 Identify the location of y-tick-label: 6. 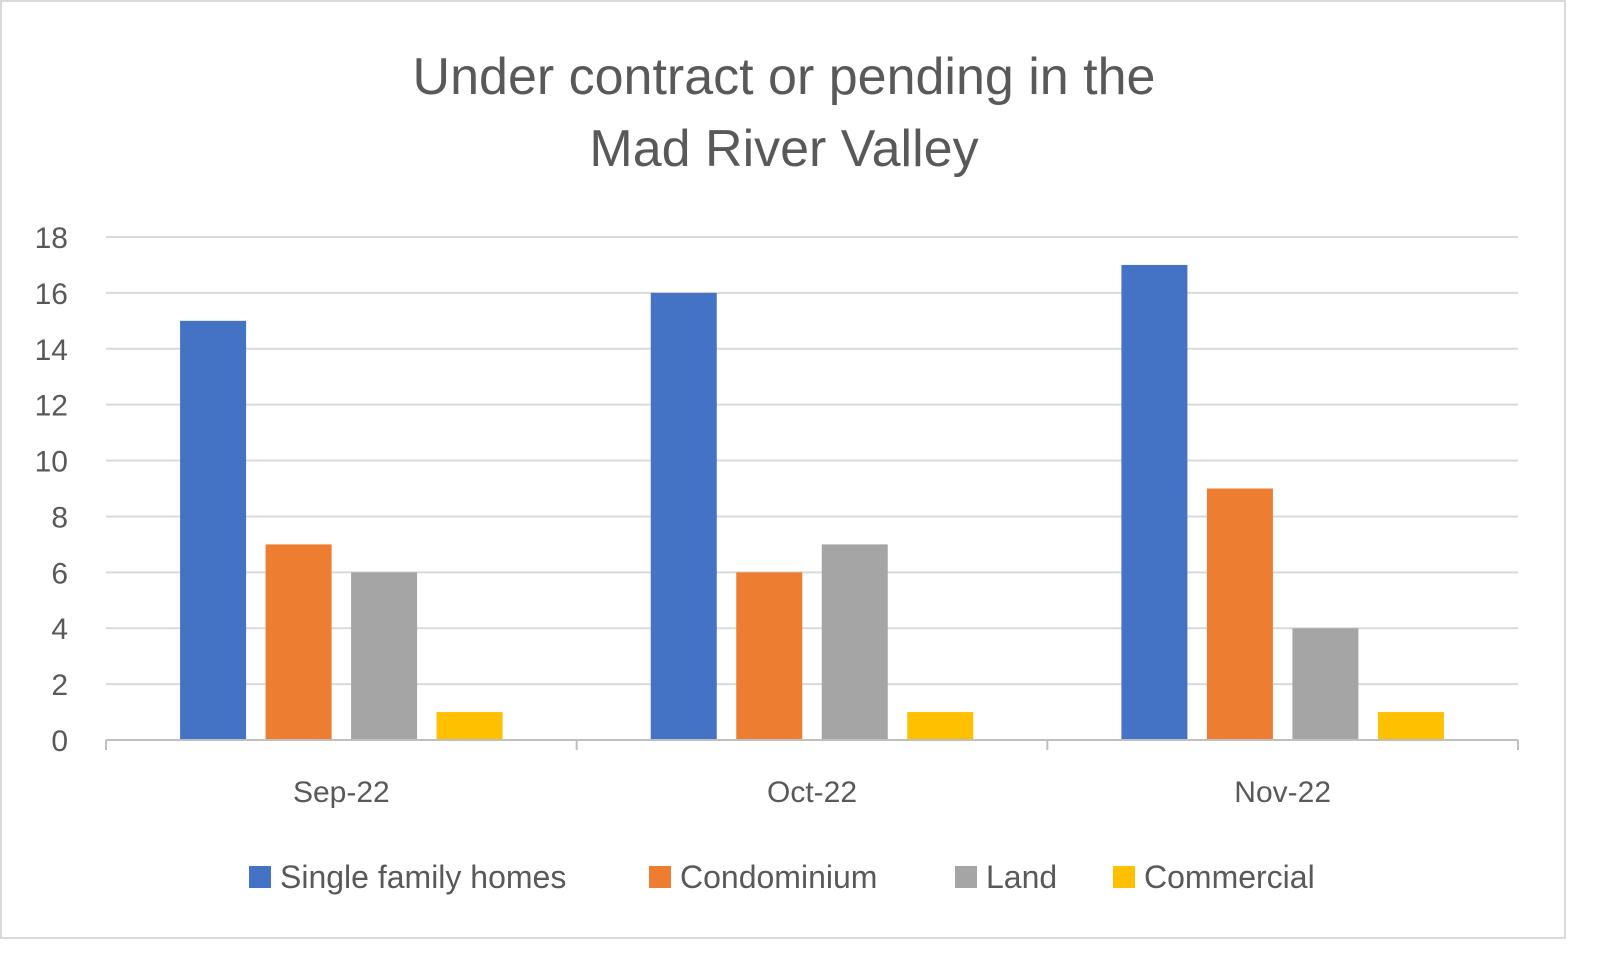
(59, 573).